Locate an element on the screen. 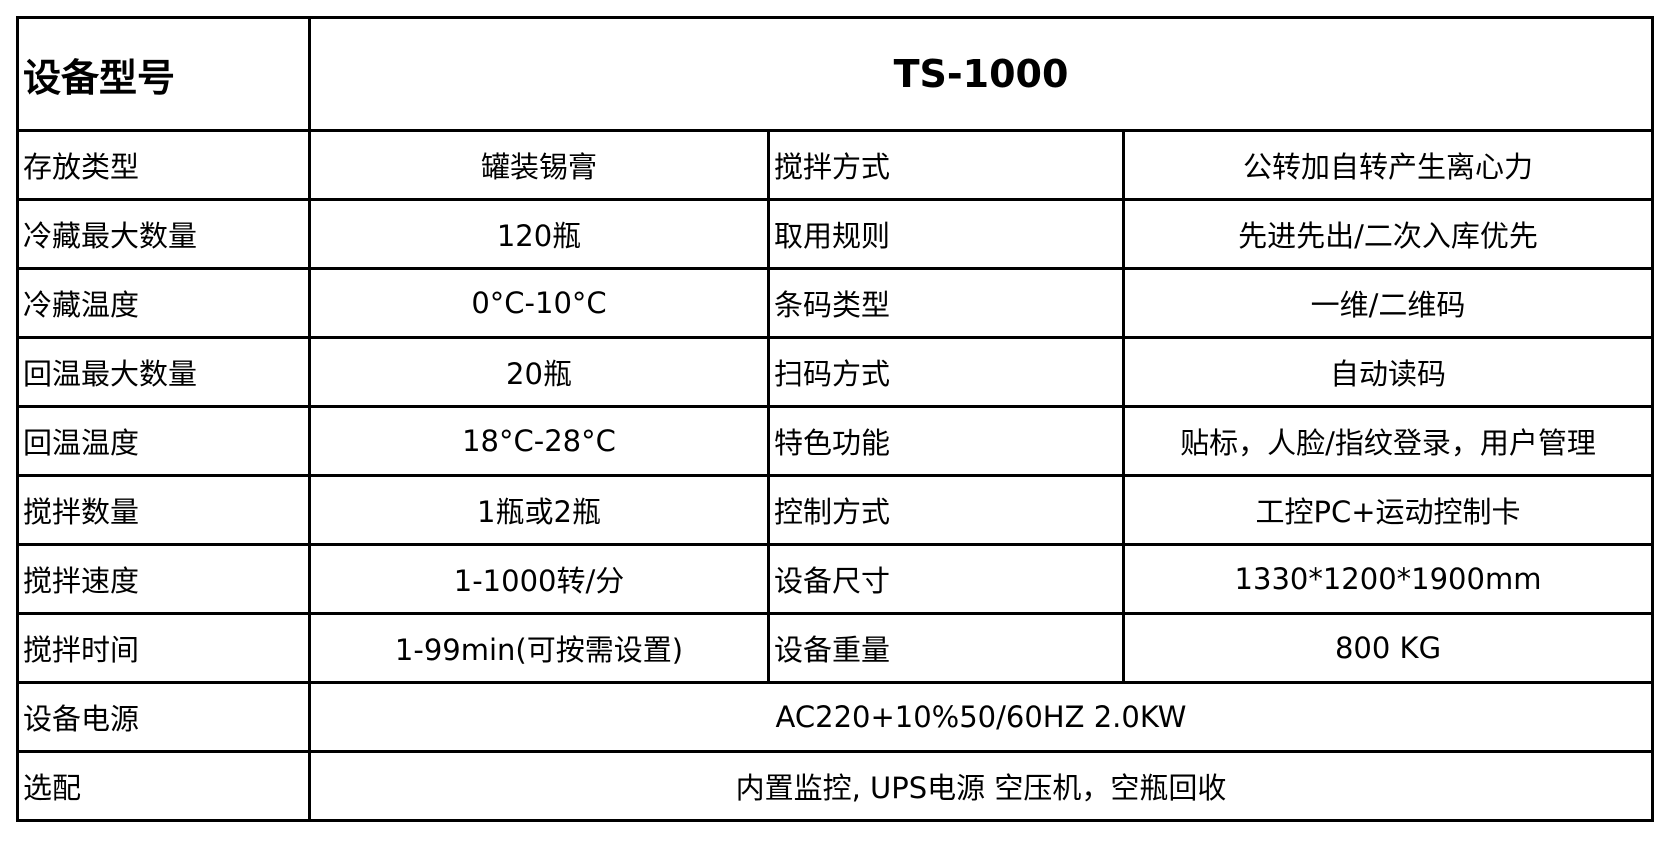  spec-label: 冷藏最大数量 is located at coordinates (163, 234).